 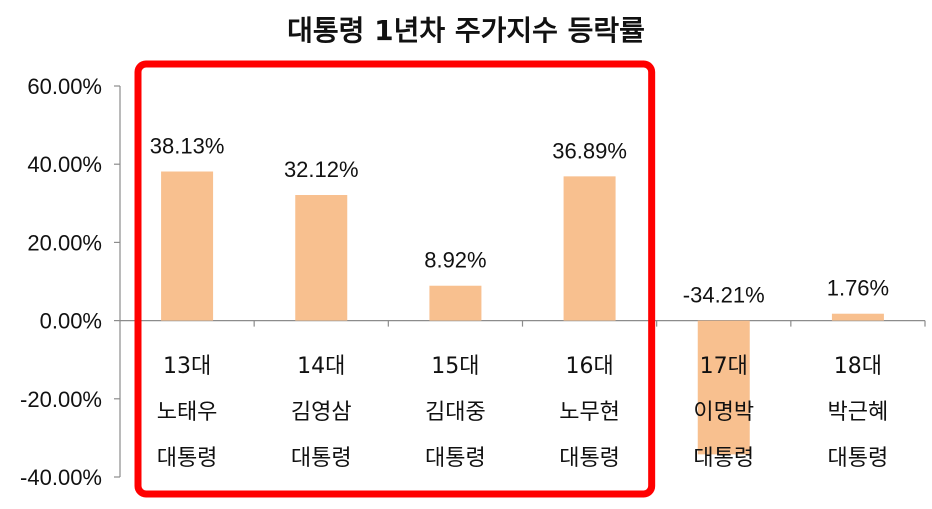 What do you see at coordinates (61, 399) in the screenshot?
I see `y-tick-label: -20.00%` at bounding box center [61, 399].